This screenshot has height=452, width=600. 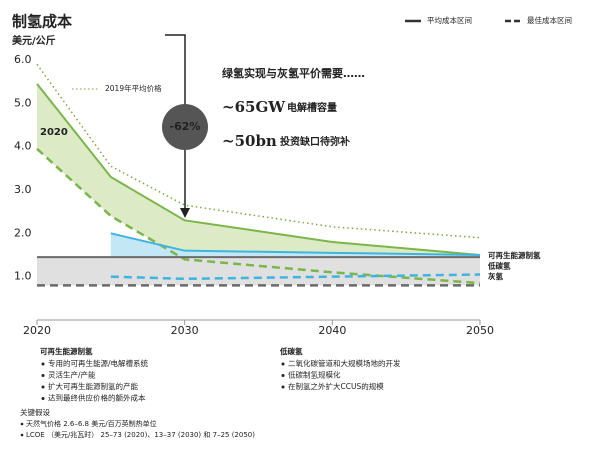 I want to click on y-tick-label: 2.0, so click(x=23, y=232).